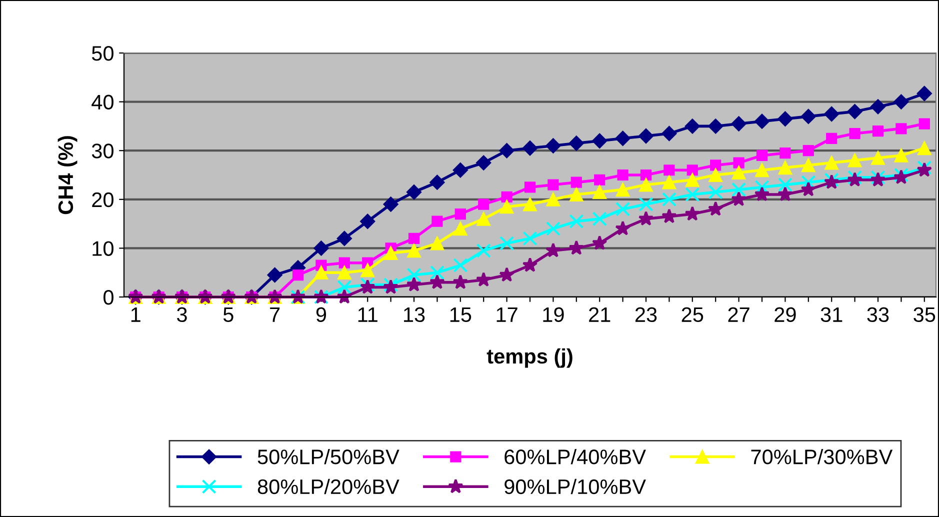  I want to click on legend-label: 90%LP/10%BV, so click(575, 486).